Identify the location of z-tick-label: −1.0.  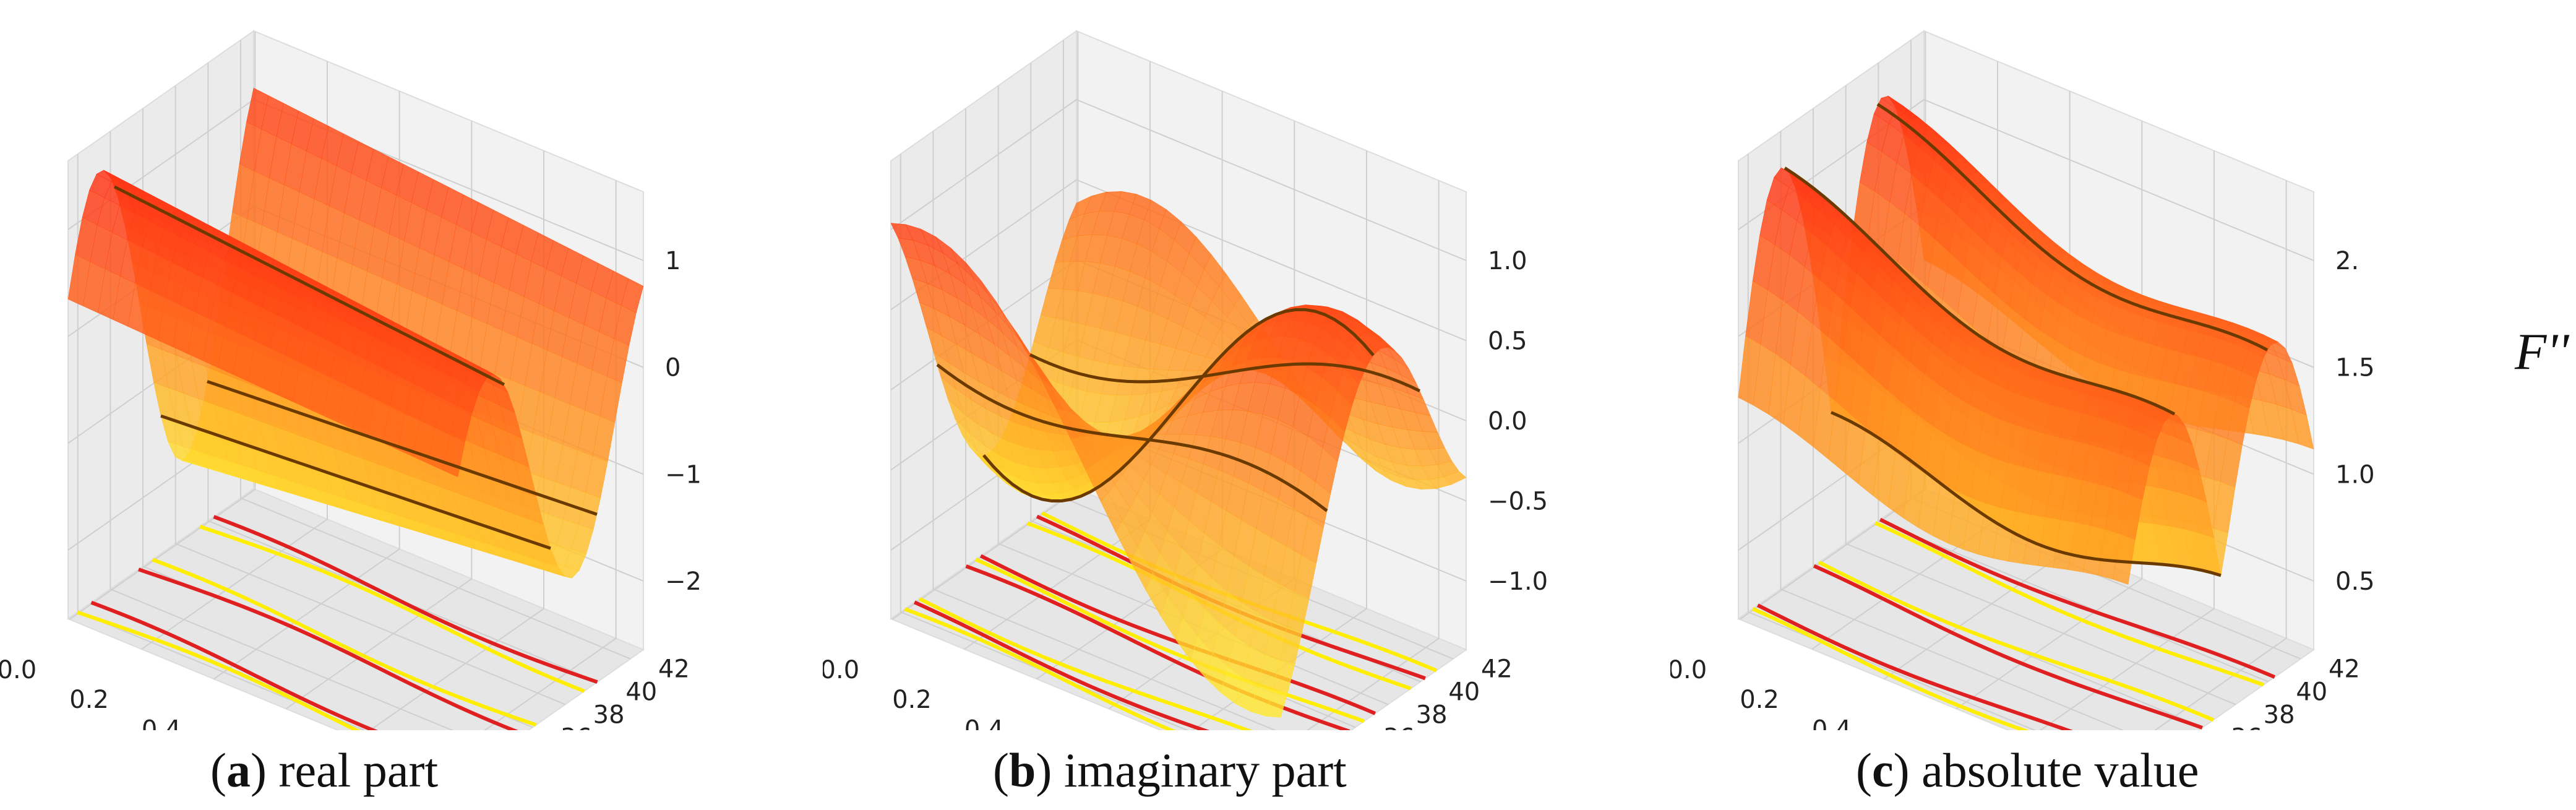
(1518, 581).